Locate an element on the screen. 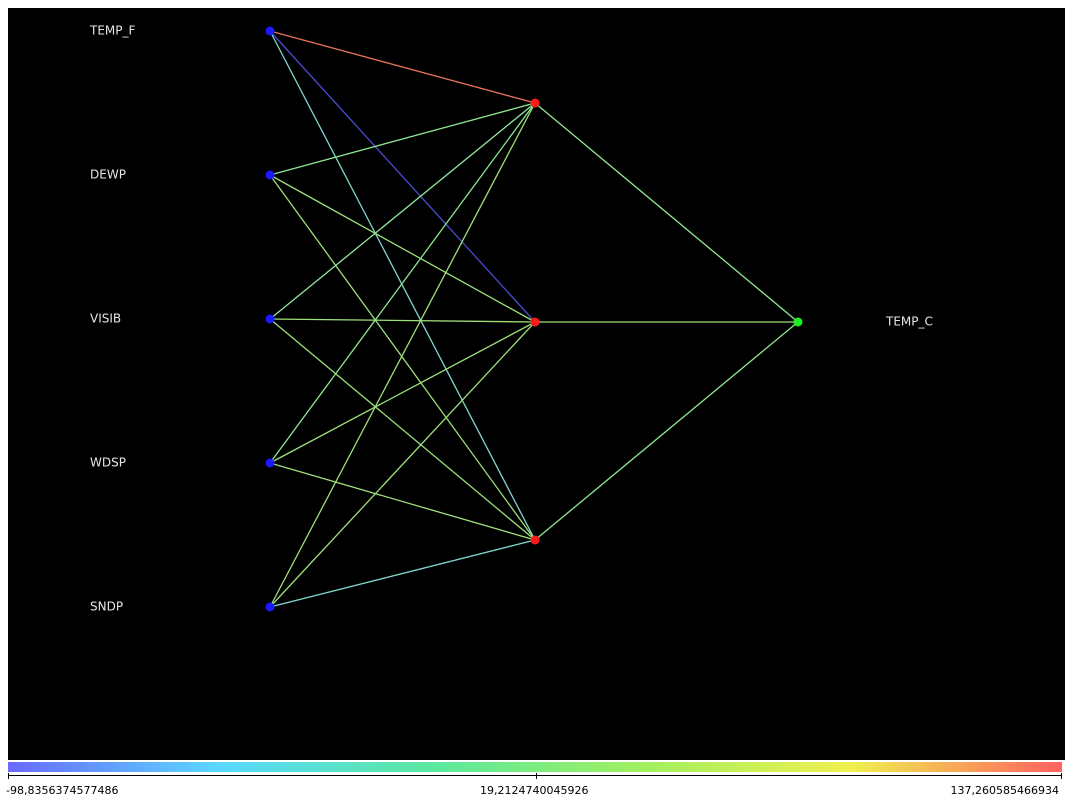 The width and height of the screenshot is (1065, 802). color-scale-axis is located at coordinates (535, 775).